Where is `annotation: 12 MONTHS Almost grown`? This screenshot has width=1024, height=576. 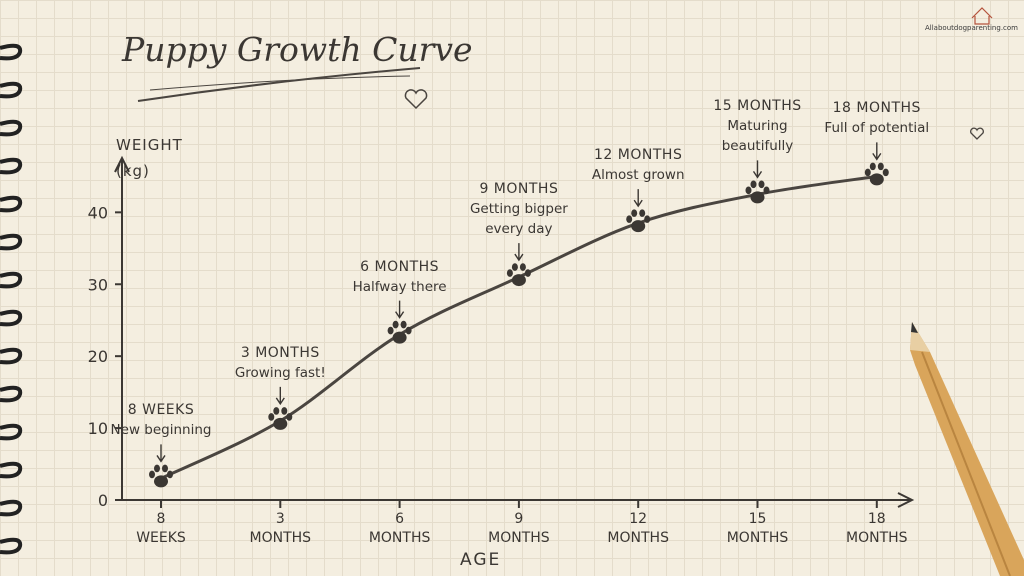
annotation: 12 MONTHS Almost grown is located at coordinates (638, 165).